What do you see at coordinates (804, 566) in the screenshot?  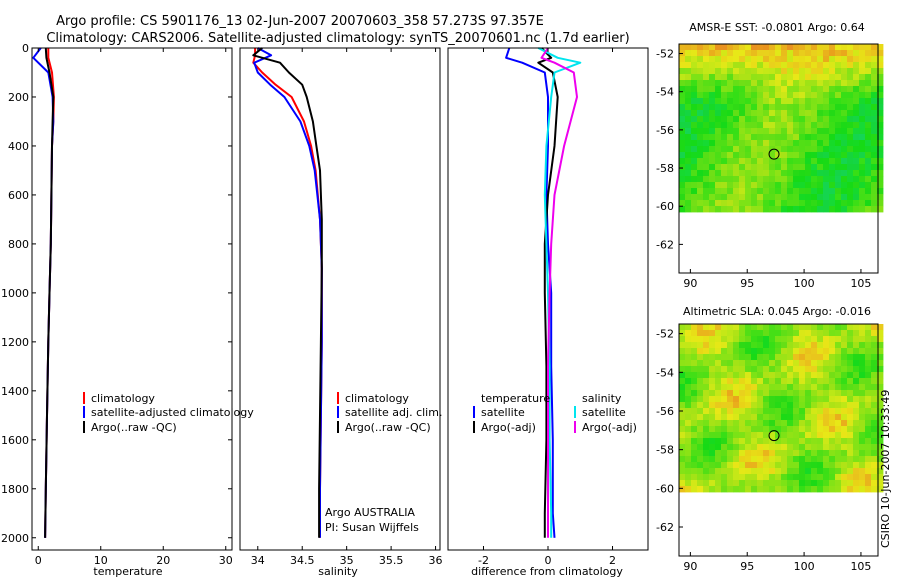 I see `x-tick-label: 100` at bounding box center [804, 566].